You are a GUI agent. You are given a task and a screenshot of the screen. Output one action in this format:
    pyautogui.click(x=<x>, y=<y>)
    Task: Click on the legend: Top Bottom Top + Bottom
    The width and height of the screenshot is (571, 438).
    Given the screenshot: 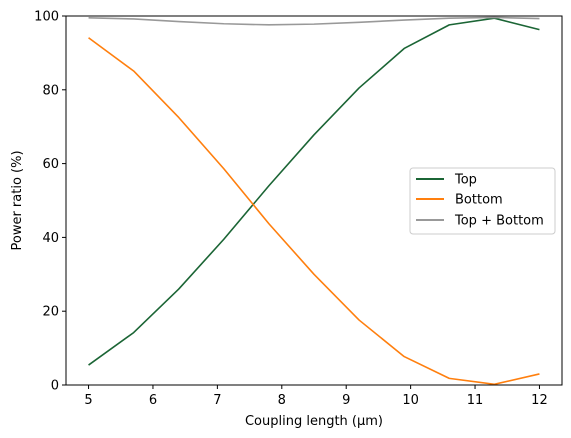 What is the action you would take?
    pyautogui.click(x=482, y=201)
    